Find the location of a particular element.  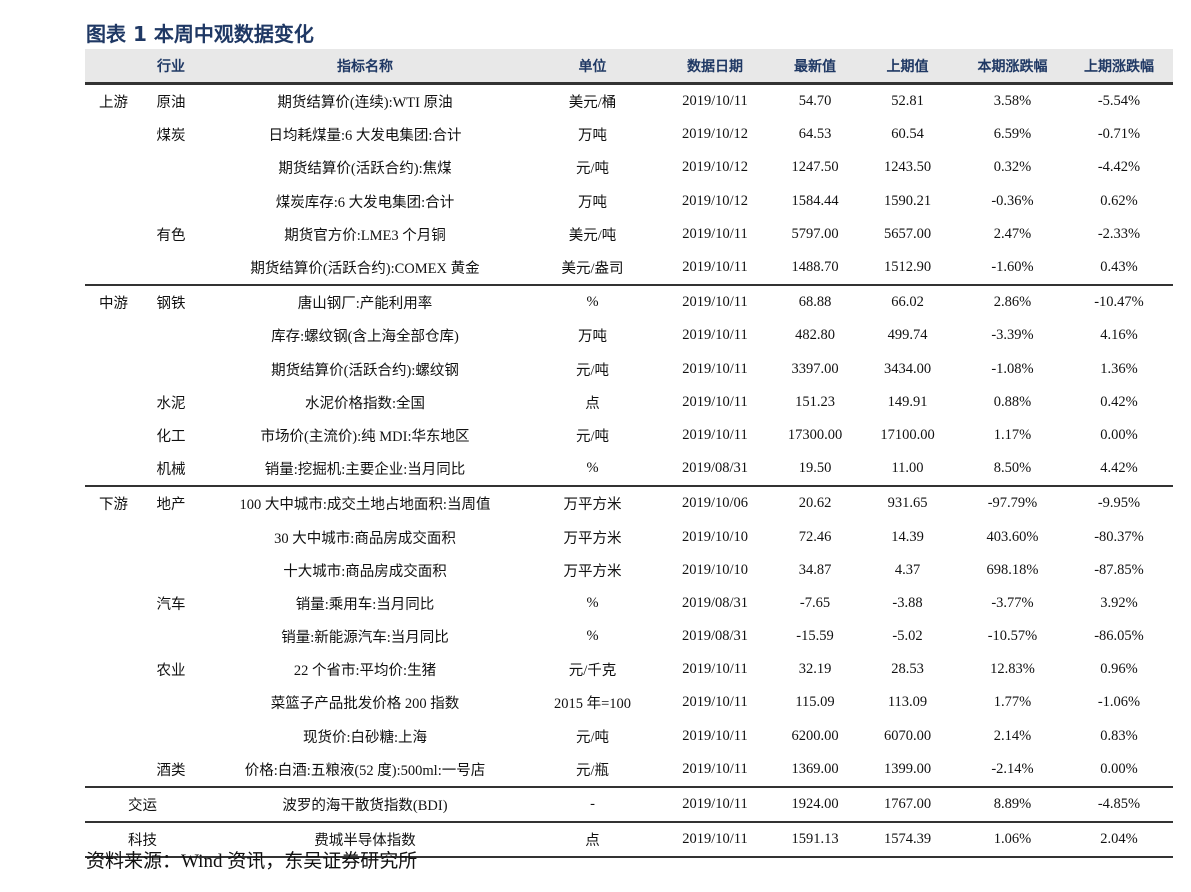

cell-previous-change: -9.95% is located at coordinates (1119, 503).